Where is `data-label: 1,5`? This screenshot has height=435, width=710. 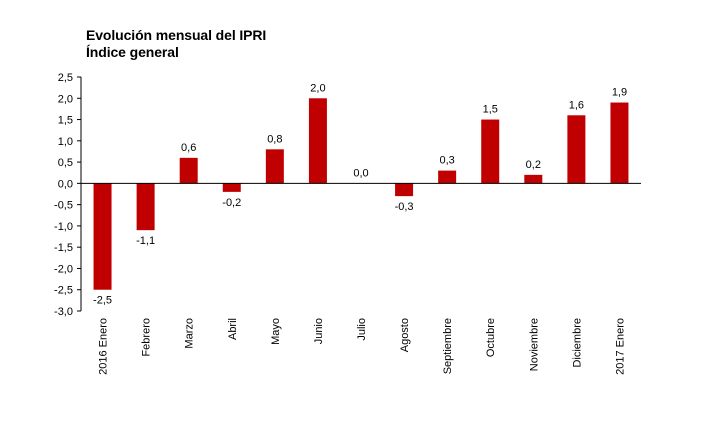 data-label: 1,5 is located at coordinates (490, 110).